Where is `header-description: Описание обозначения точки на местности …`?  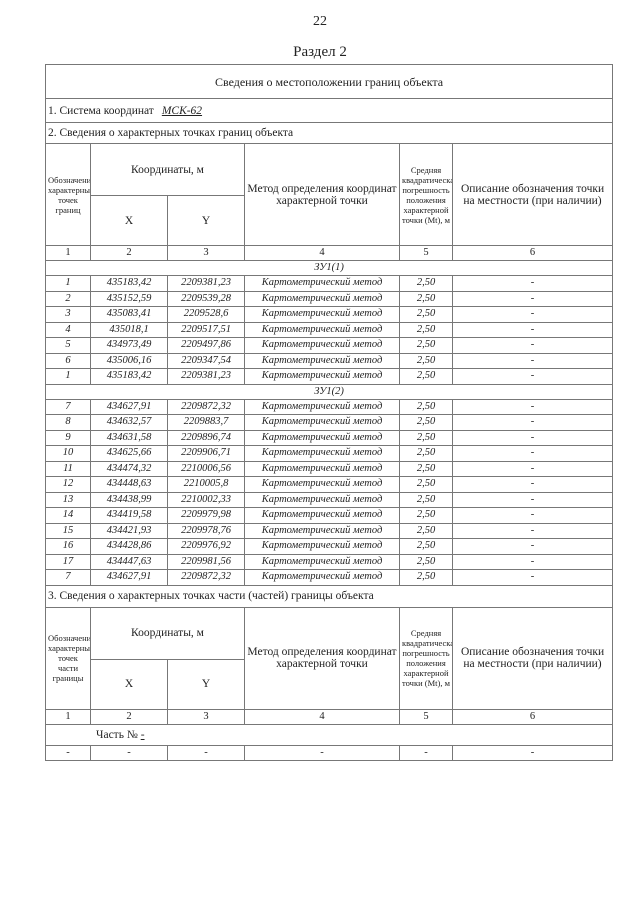 header-description: Описание обозначения точки на местности … is located at coordinates (532, 194).